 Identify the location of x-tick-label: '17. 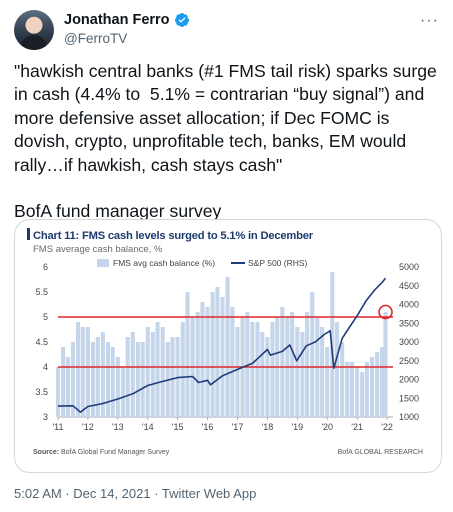
(238, 427).